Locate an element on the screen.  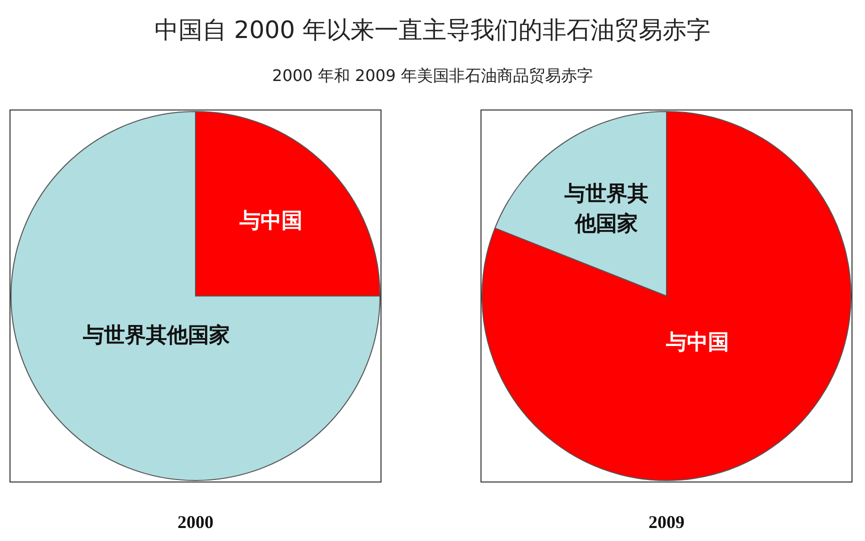
text: 2000 年和 2009 年美国非石油商品贸易赤字 is located at coordinates (432, 75).